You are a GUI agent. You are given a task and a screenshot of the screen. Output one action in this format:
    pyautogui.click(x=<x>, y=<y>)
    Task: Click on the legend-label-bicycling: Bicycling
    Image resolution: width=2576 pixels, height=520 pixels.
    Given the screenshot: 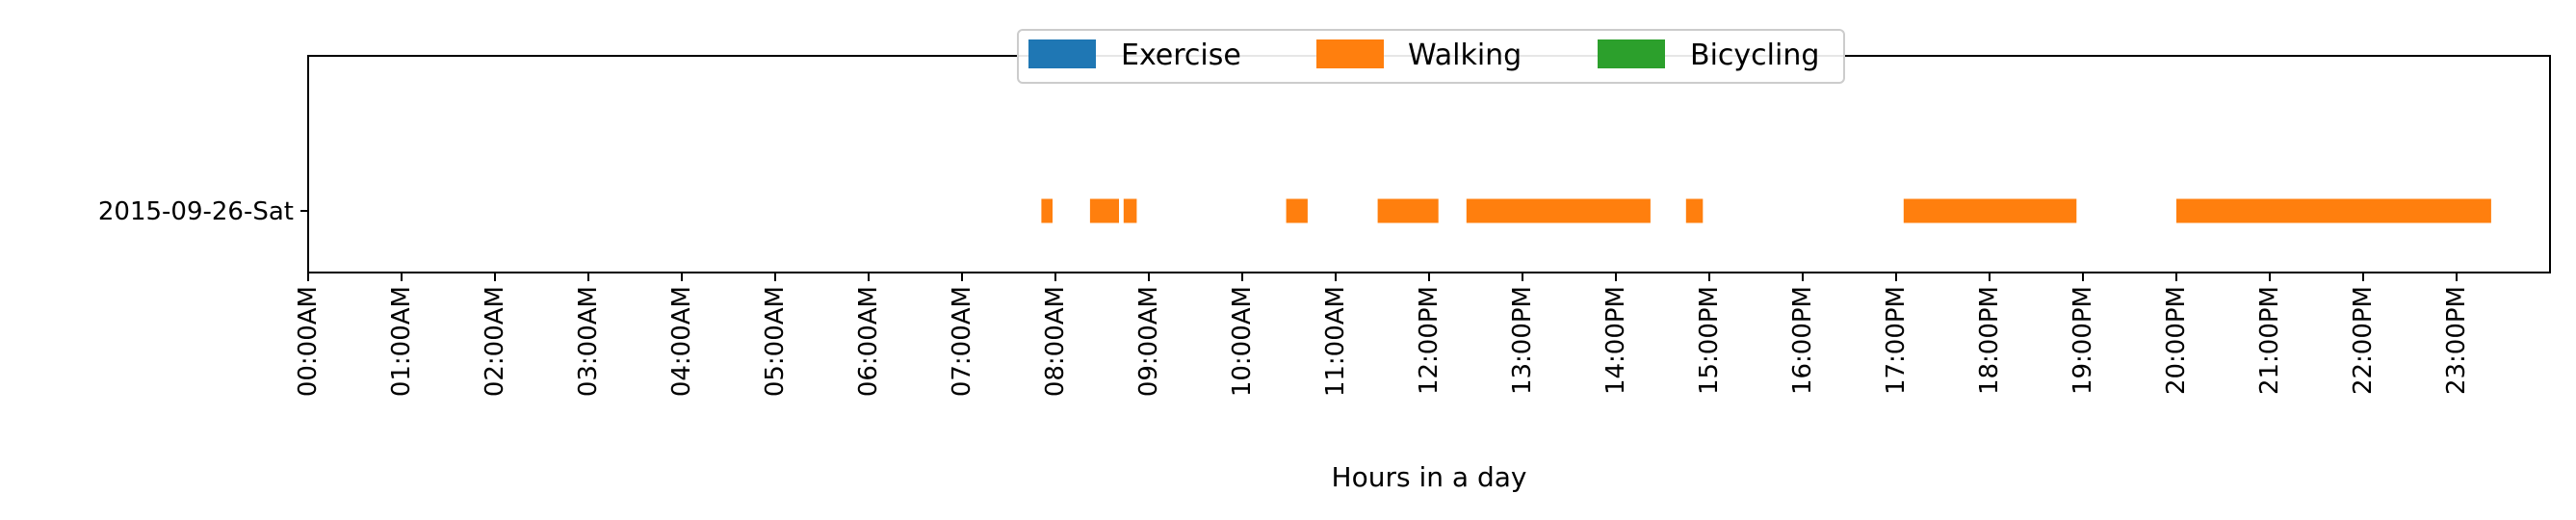 What is the action you would take?
    pyautogui.click(x=1754, y=55)
    